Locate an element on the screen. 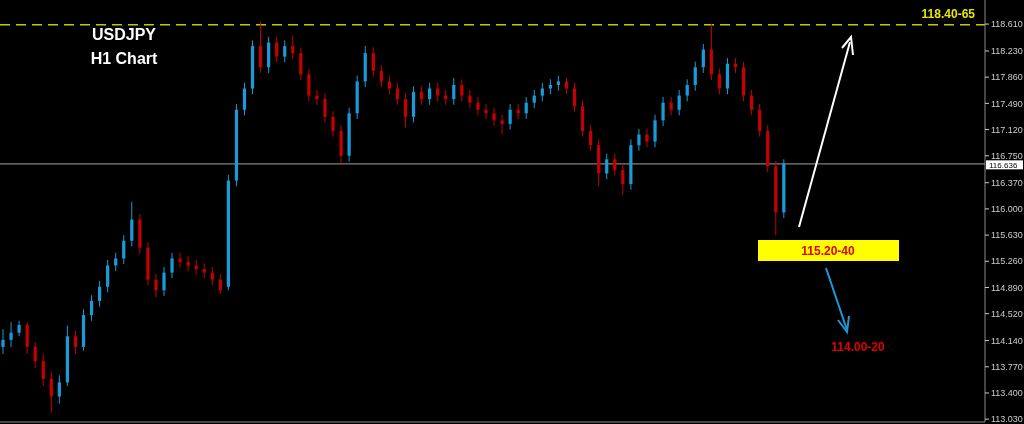 The image size is (1024, 424). y-tick-label: 116.750 is located at coordinates (1007, 155).